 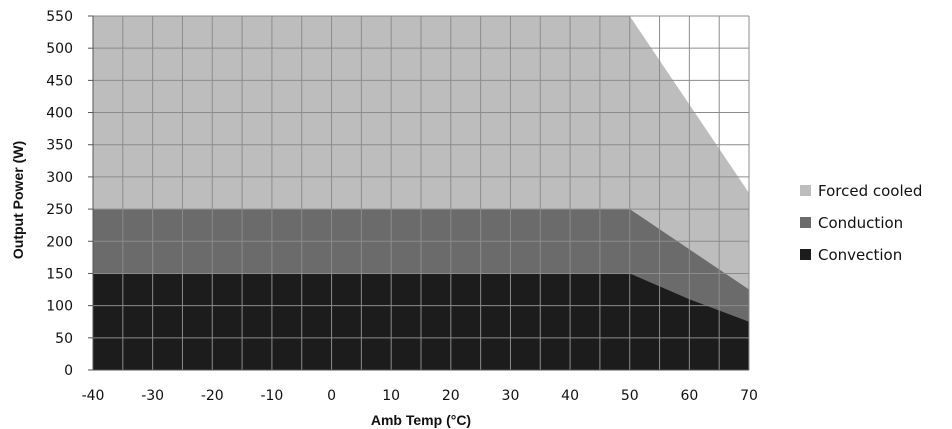 What do you see at coordinates (59, 242) in the screenshot?
I see `y-tick-label: 200` at bounding box center [59, 242].